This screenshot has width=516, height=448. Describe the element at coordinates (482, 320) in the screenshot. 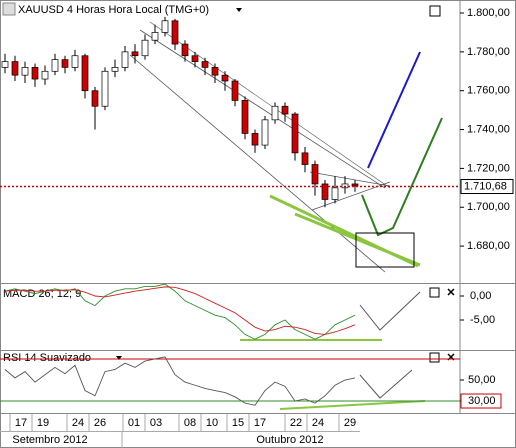

I see `y-tick-label: -5,00` at that location.